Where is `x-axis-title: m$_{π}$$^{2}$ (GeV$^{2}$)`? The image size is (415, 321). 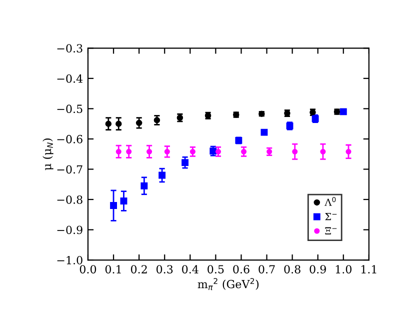
x-axis-title: m$_{π}$$^{2}$ (GeV$^{2}$) is located at coordinates (228, 284).